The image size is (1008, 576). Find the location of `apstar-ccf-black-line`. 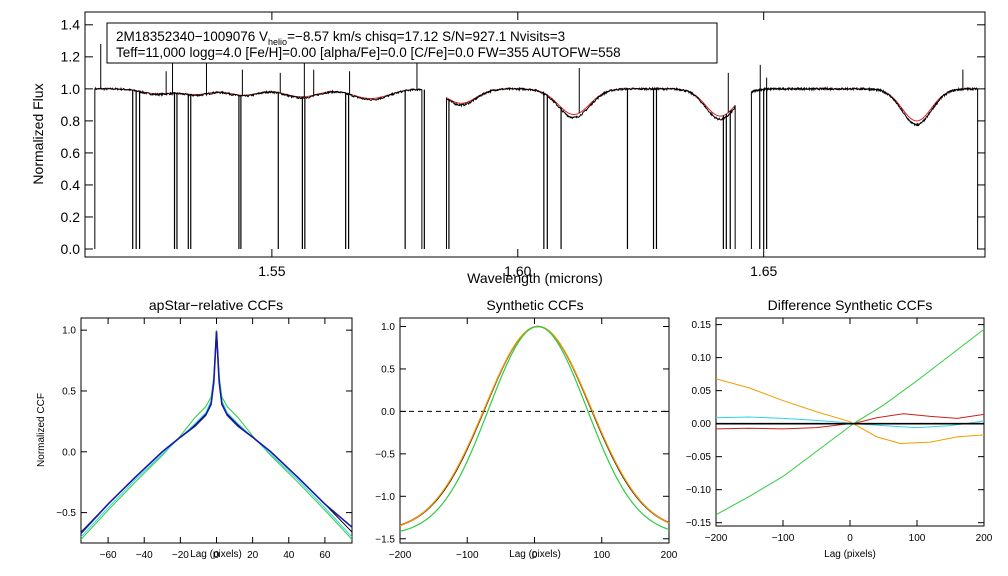

apstar-ccf-black-line is located at coordinates (216, 431).